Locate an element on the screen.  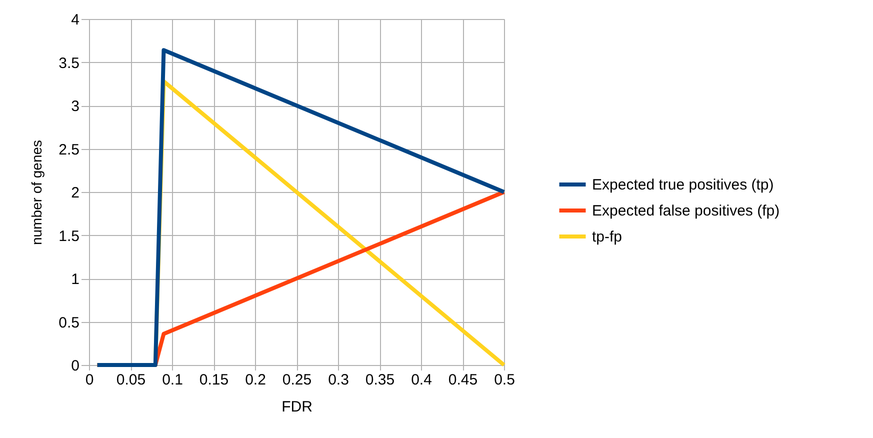
x-tick-label: 0.1 is located at coordinates (172, 380).